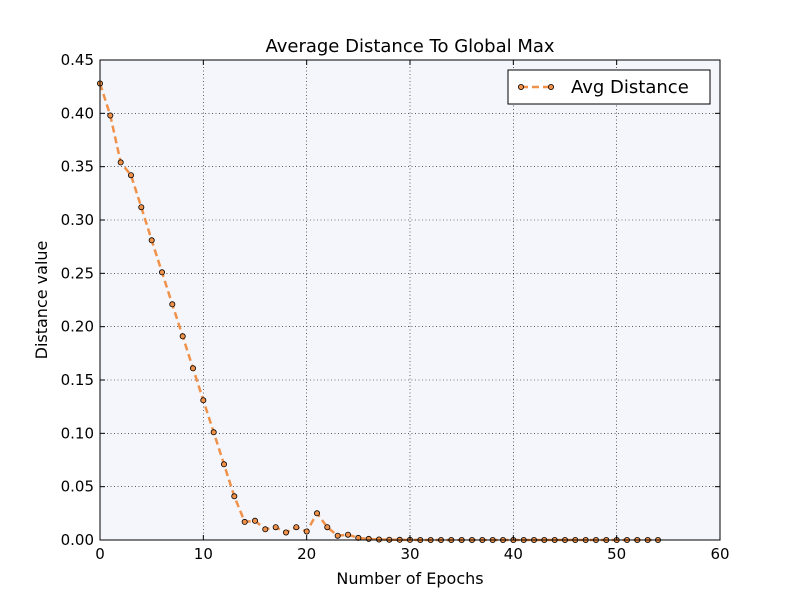  I want to click on y-tick-label: 0.15, so click(77, 380).